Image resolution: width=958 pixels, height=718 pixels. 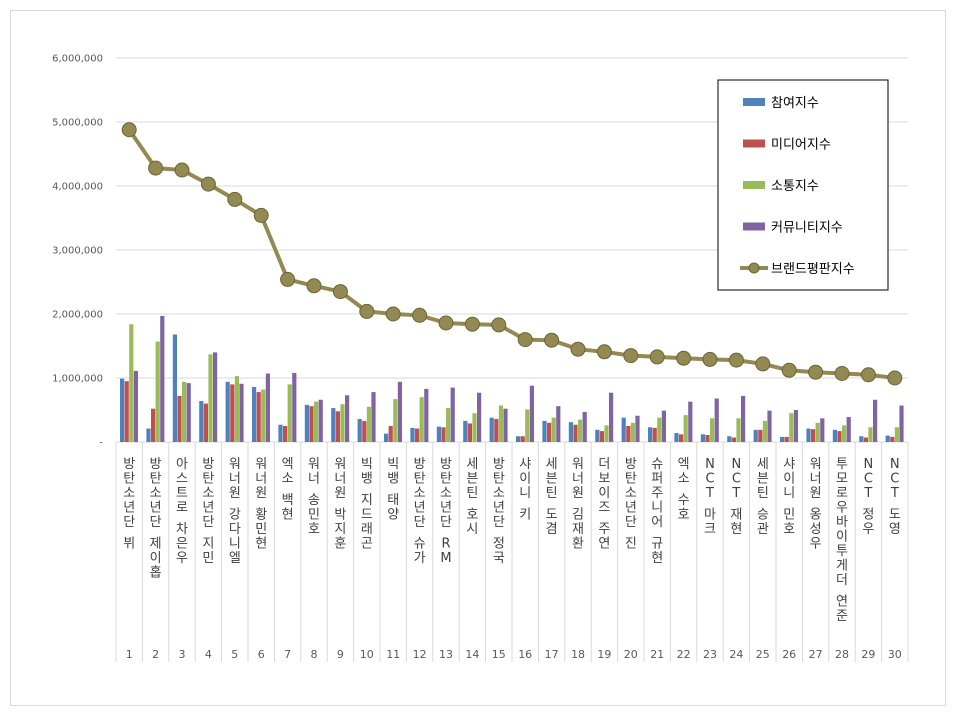 I want to click on y-tick-label: 6,000,000, so click(x=77, y=59).